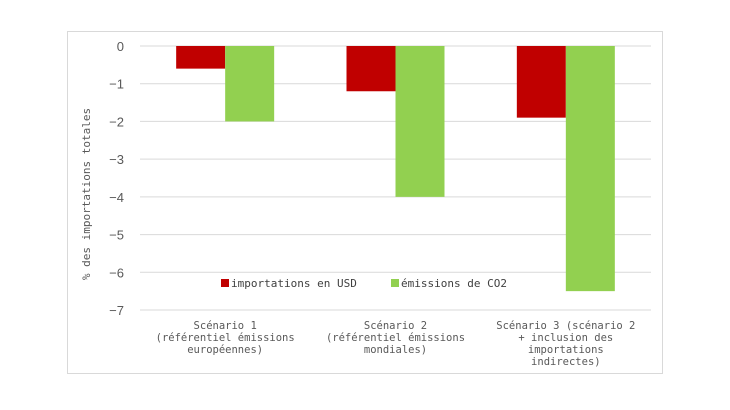 This screenshot has height=410, width=730. What do you see at coordinates (116, 84) in the screenshot?
I see `y-tick-label: −1` at bounding box center [116, 84].